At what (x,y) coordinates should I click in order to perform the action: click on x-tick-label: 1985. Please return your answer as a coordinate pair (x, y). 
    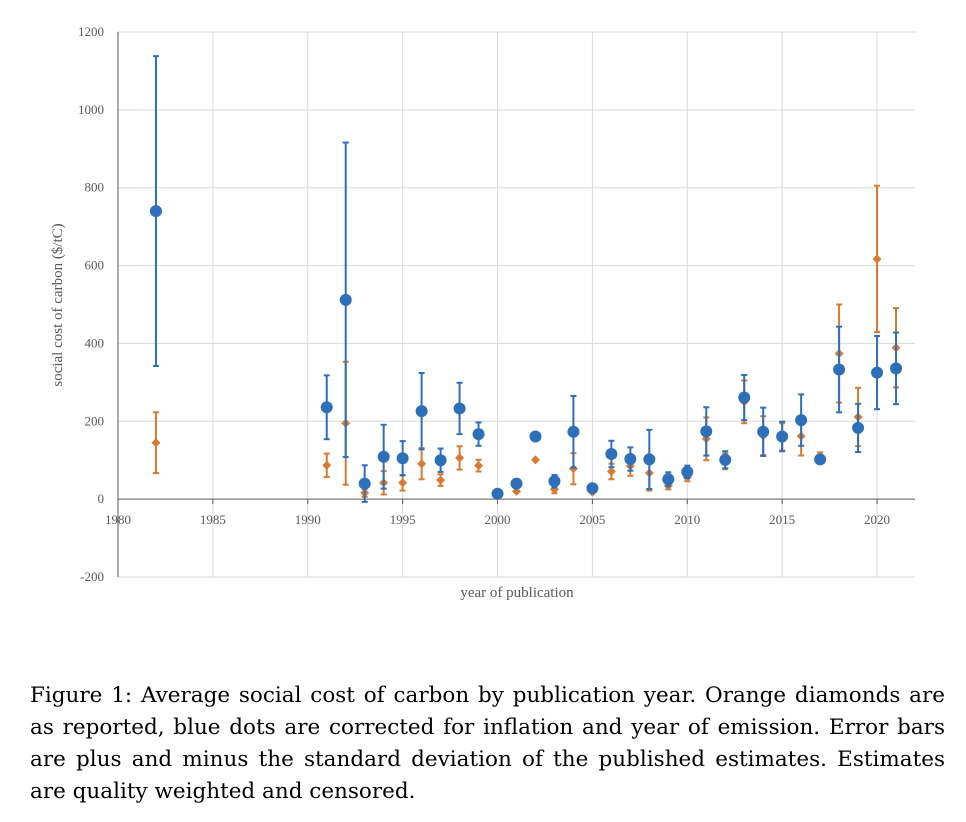
    Looking at the image, I should click on (213, 519).